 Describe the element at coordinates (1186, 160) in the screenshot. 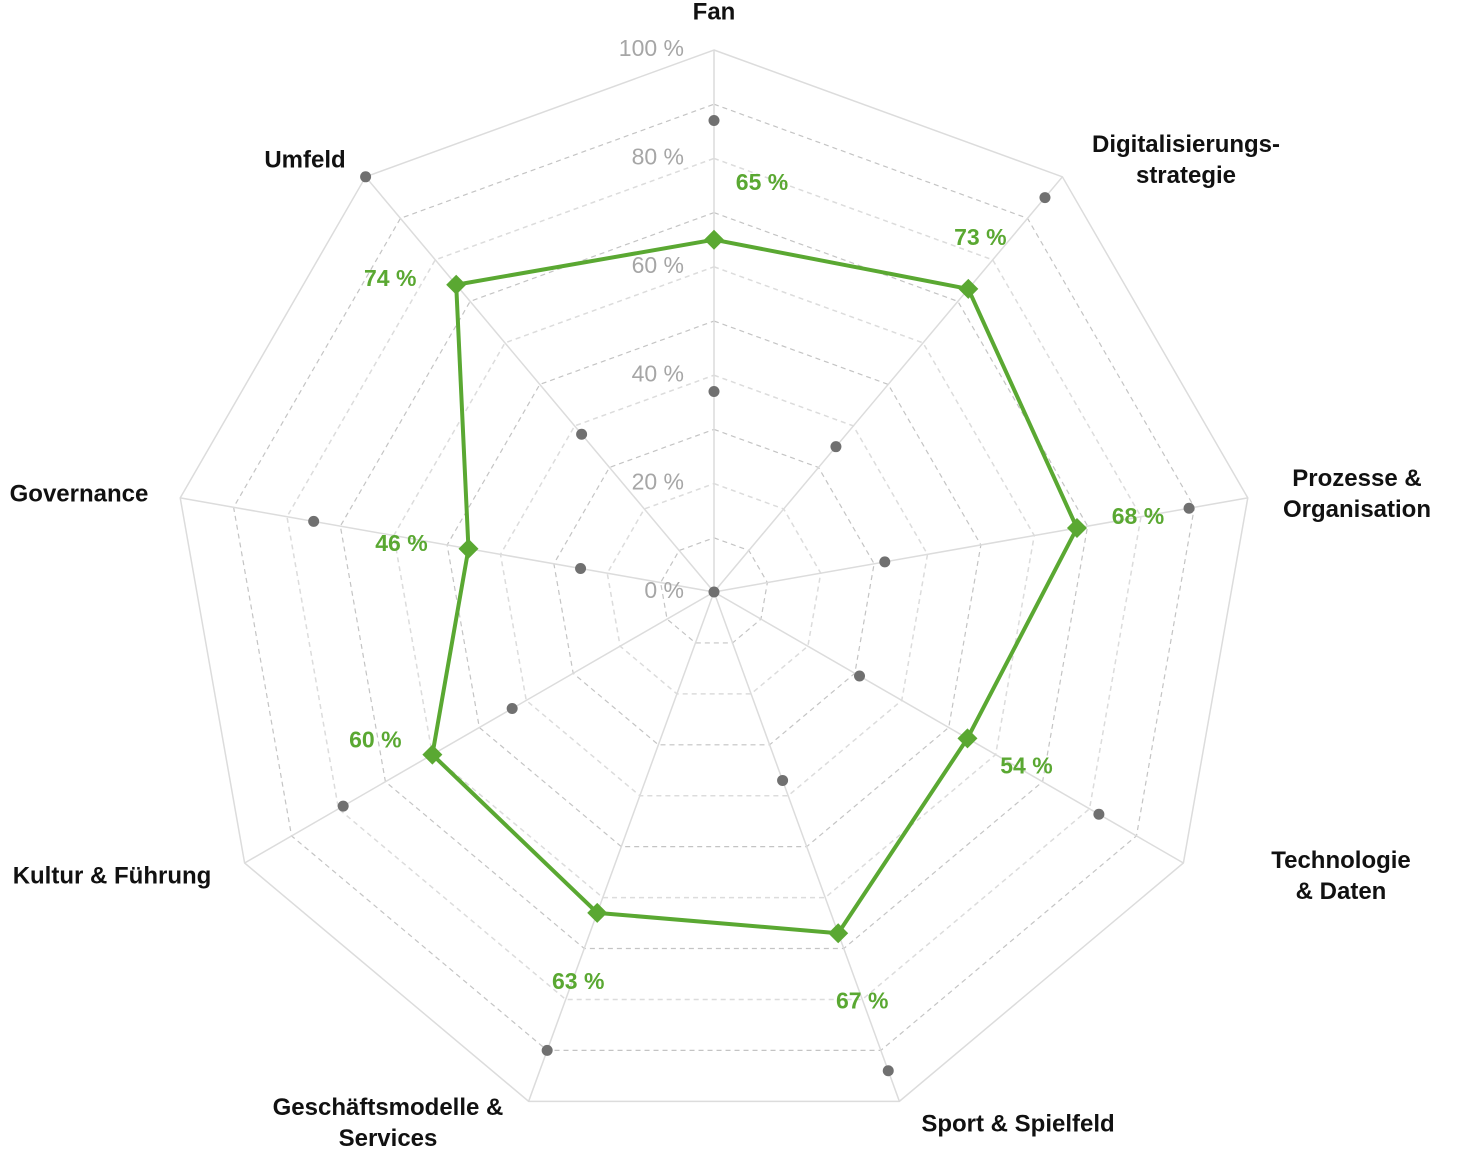

I see `category-label: Digitalisierungs- strategie` at that location.